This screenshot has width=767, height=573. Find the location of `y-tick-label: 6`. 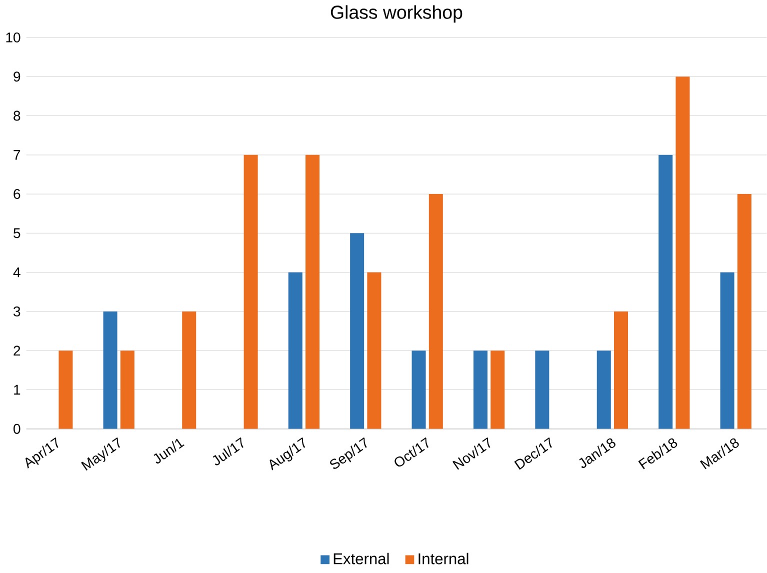

y-tick-label: 6 is located at coordinates (17, 194).